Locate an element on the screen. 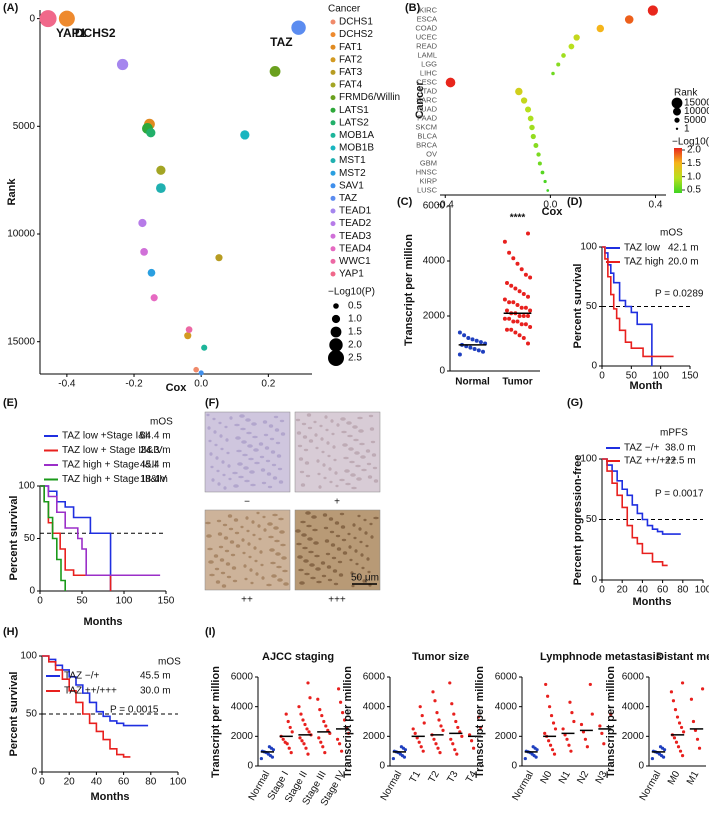  legend-label: FAT2 is located at coordinates (351, 59).